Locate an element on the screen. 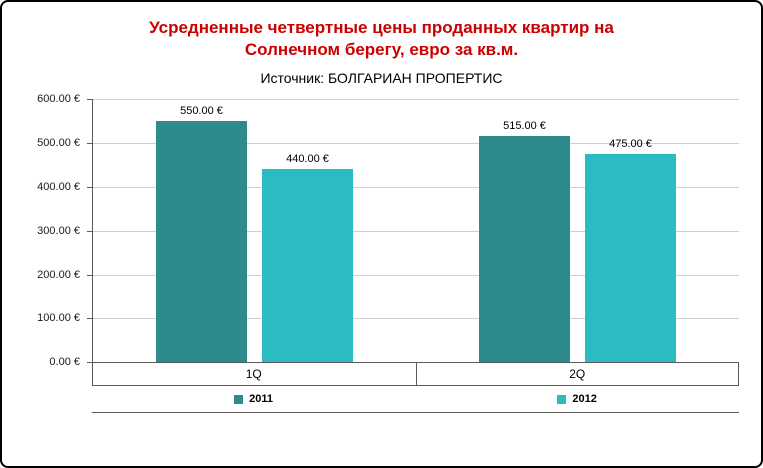 The image size is (763, 468). bar-container: 440.00 € is located at coordinates (307, 231).